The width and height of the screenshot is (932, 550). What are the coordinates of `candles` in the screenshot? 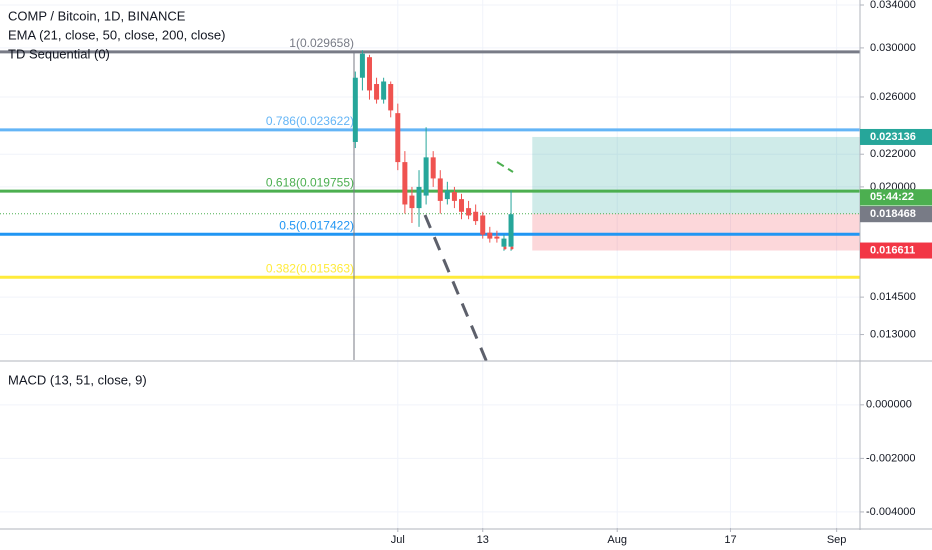 It's located at (433, 150).